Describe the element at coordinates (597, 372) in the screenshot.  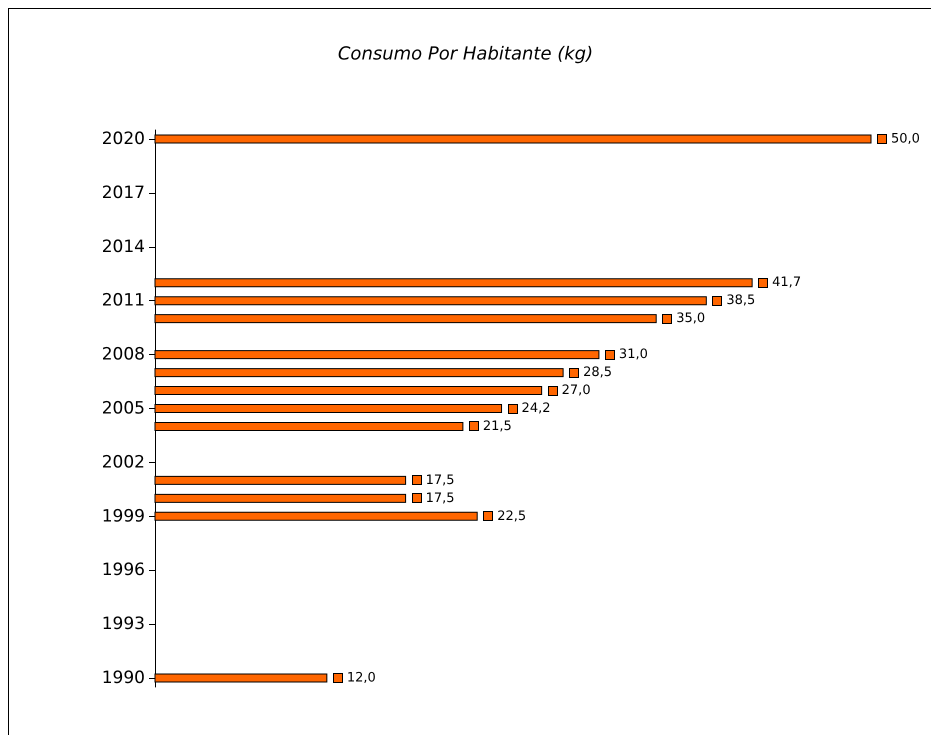
I see `data-label: 28,5` at that location.